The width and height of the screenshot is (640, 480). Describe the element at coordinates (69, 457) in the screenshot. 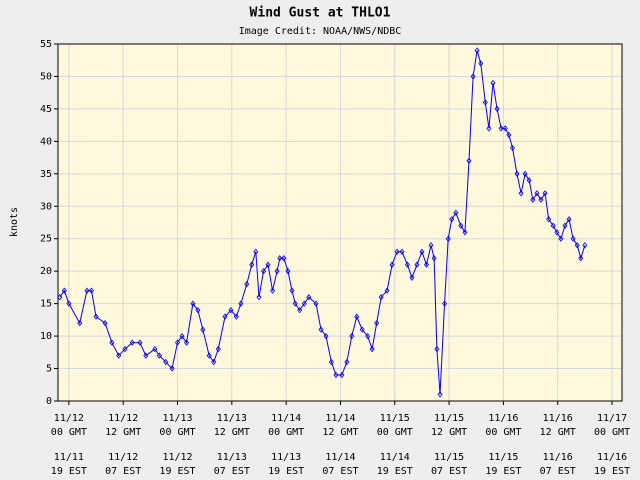

I see `x-tick-date-est: 11/11` at that location.